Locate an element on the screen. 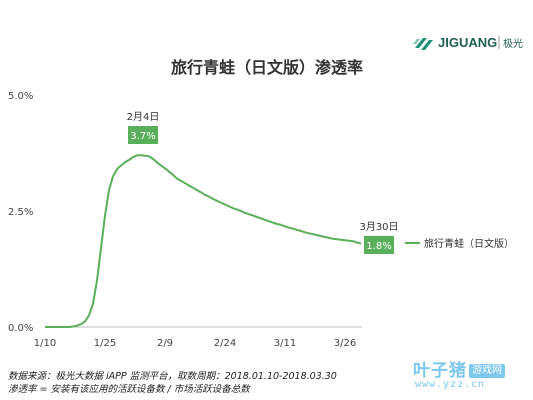 Image resolution: width=533 pixels, height=400 pixels. jiguang-logo: JIGUANG 极光 is located at coordinates (468, 42).